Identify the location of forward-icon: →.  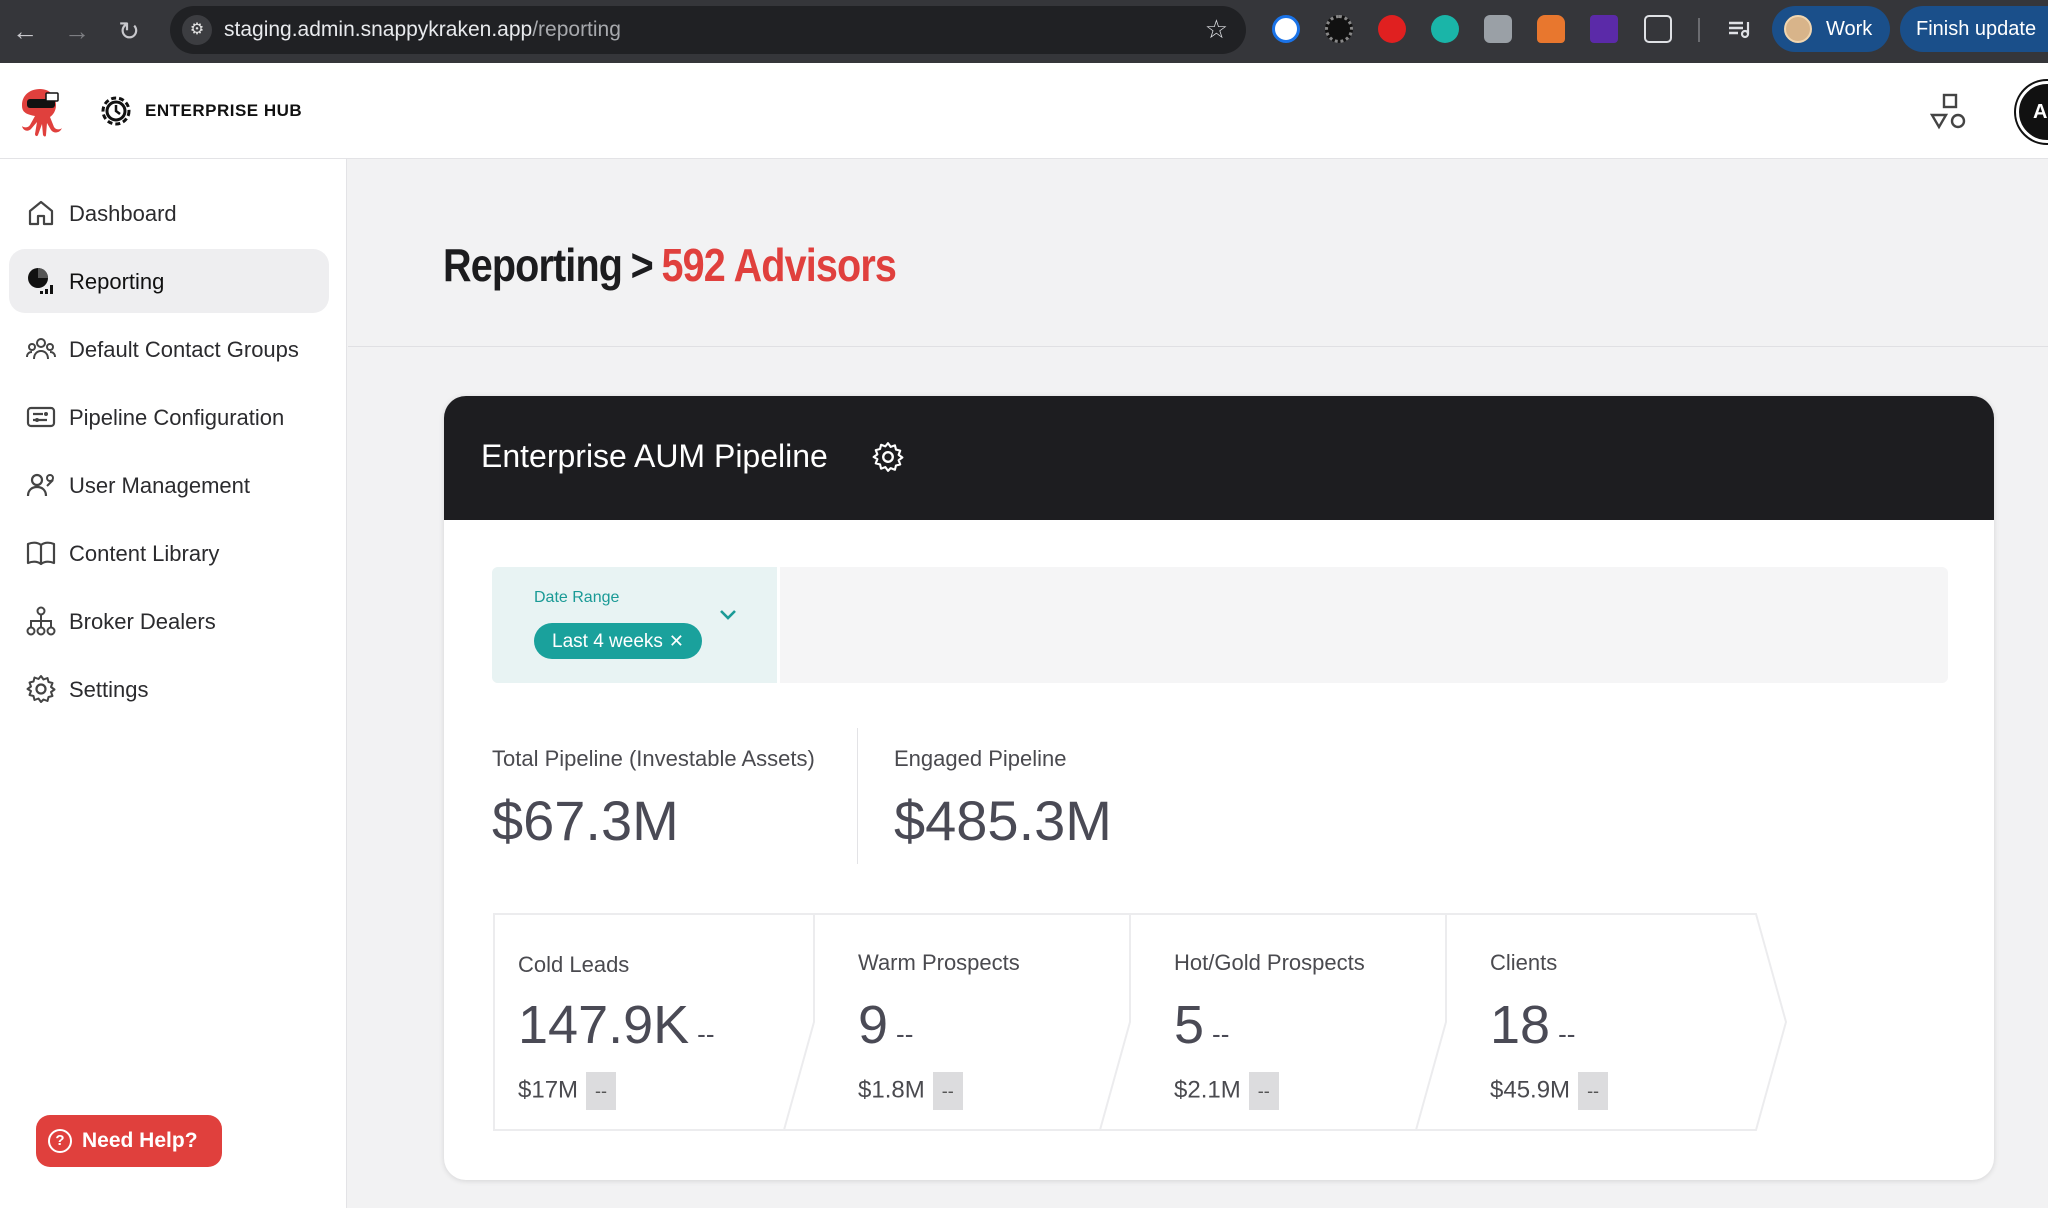
(77, 31).